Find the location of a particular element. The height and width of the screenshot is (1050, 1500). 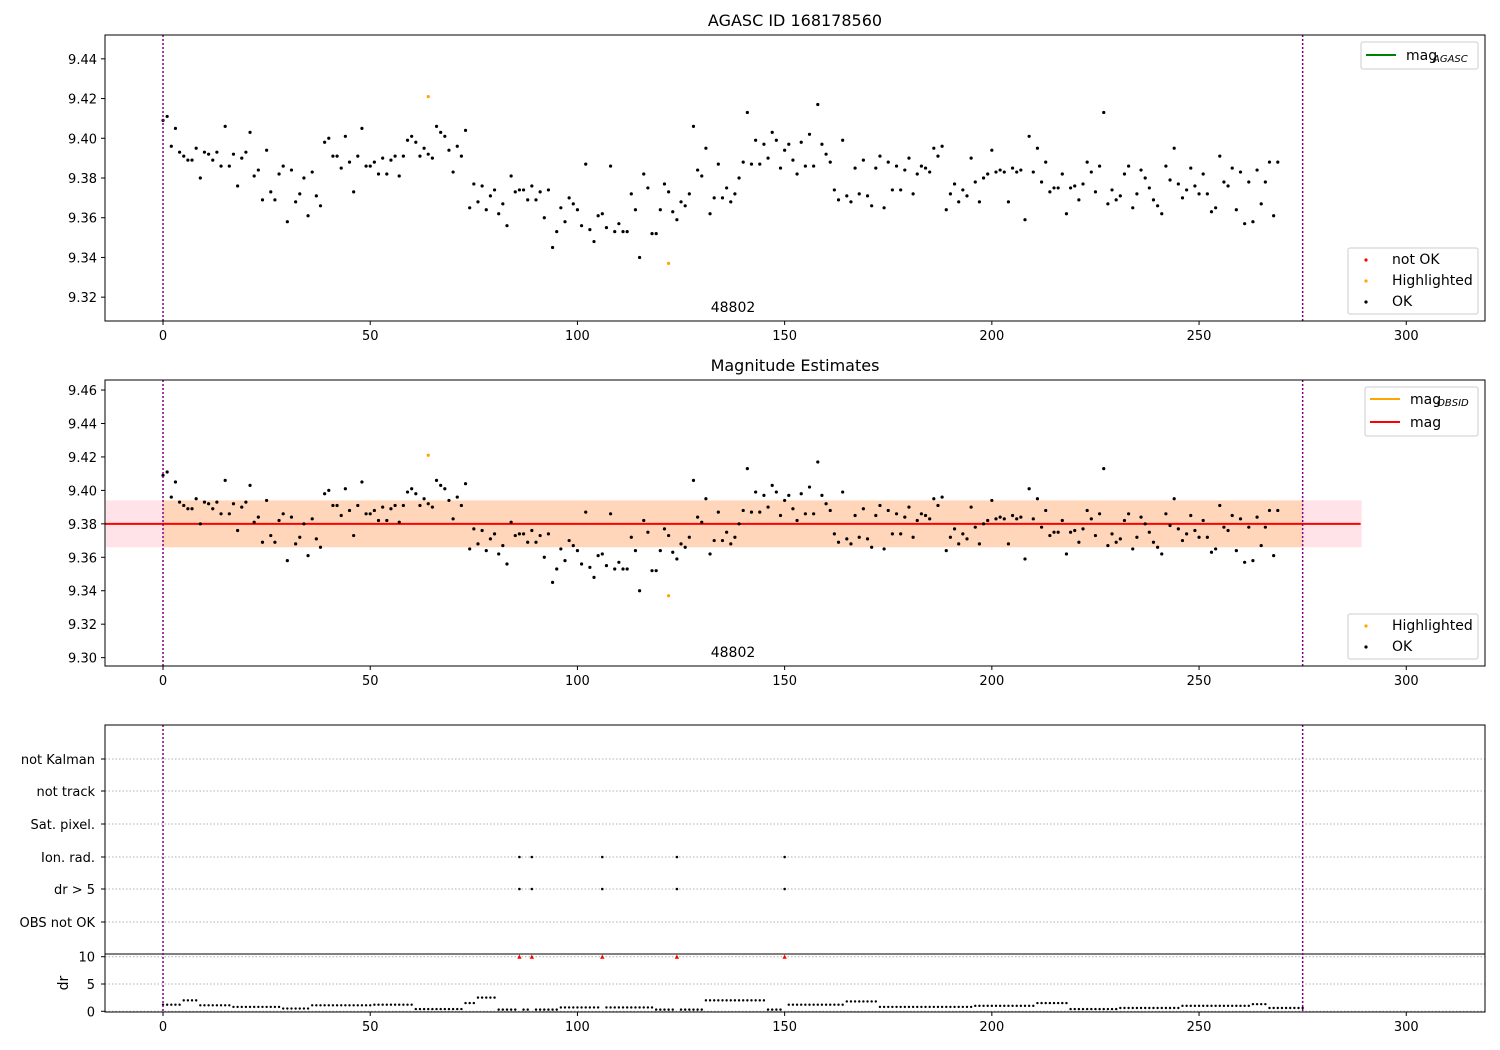

legend-2-ok-marker is located at coordinates (1366, 647).